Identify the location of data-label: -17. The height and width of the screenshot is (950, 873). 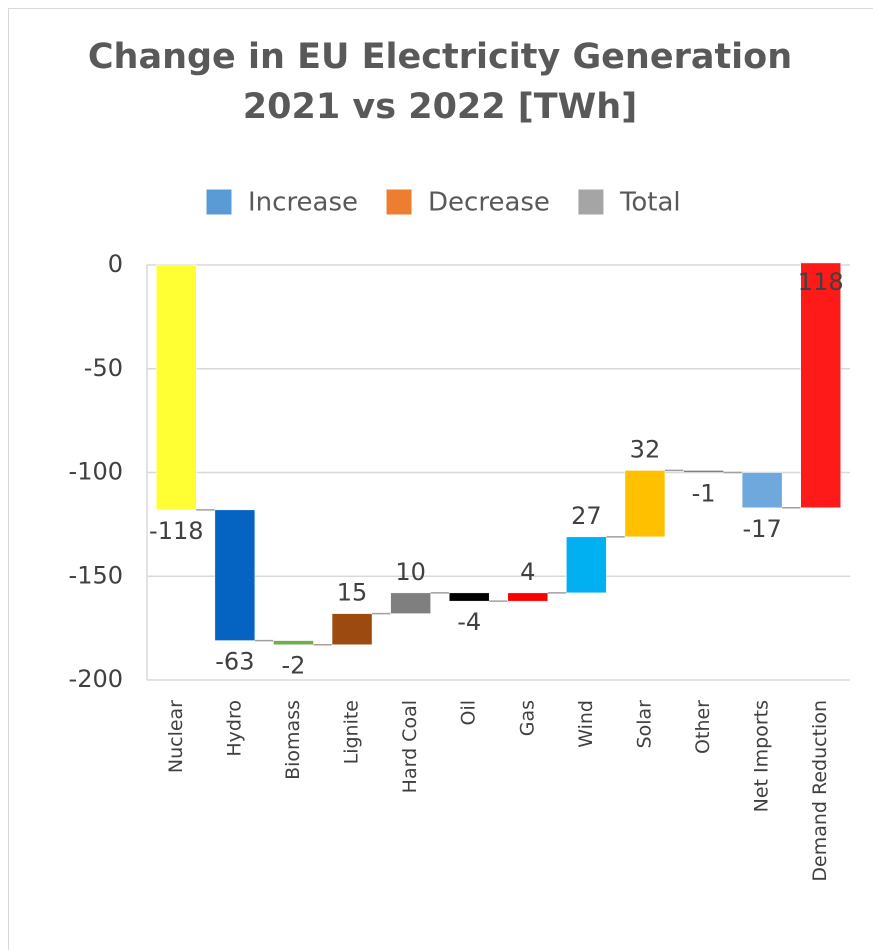
(762, 529).